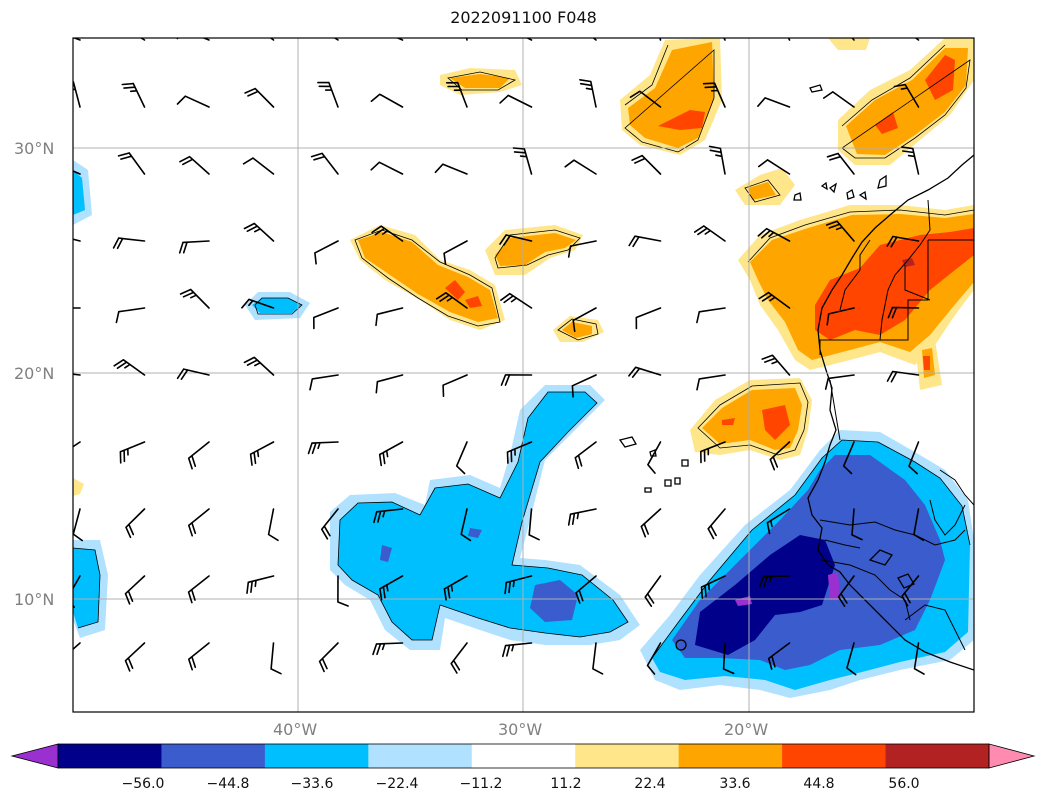 This screenshot has height=805, width=1047. Describe the element at coordinates (228, 784) in the screenshot. I see `colorbar-label: −44.8` at that location.